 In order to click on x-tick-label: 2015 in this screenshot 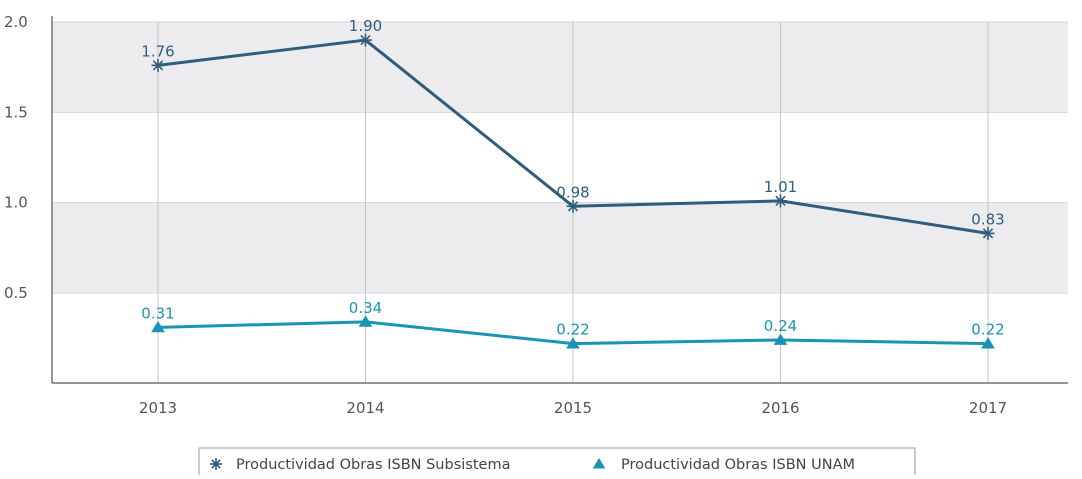, I will do `click(573, 408)`.